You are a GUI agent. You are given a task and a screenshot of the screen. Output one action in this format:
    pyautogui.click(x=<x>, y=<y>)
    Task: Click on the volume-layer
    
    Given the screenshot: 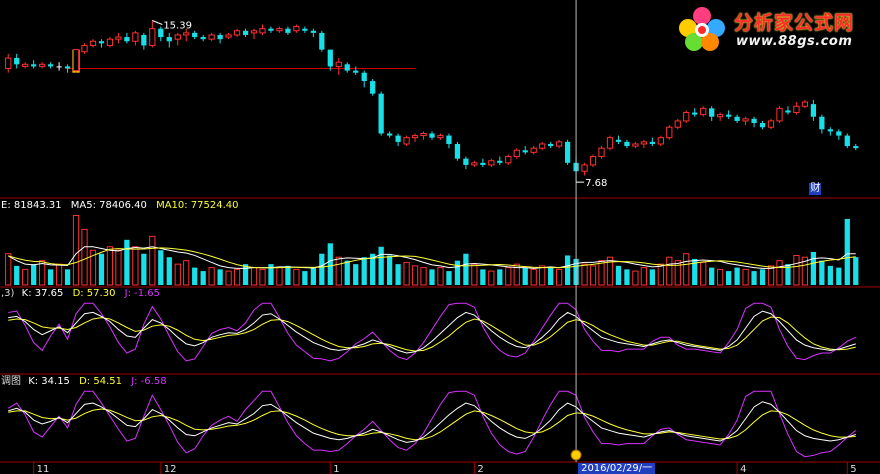 What is the action you would take?
    pyautogui.click(x=432, y=250)
    